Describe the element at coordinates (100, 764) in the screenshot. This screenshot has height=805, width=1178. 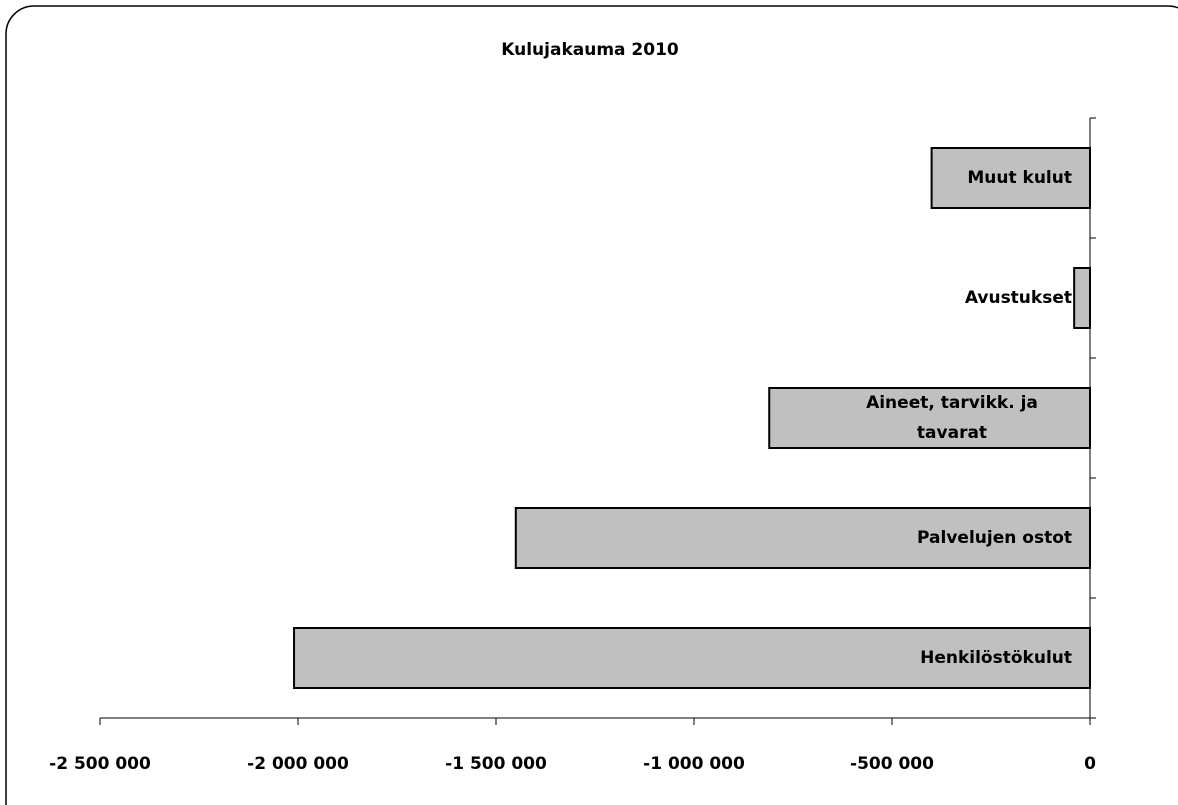
I see `x-tick-label: -2 500 000` at that location.